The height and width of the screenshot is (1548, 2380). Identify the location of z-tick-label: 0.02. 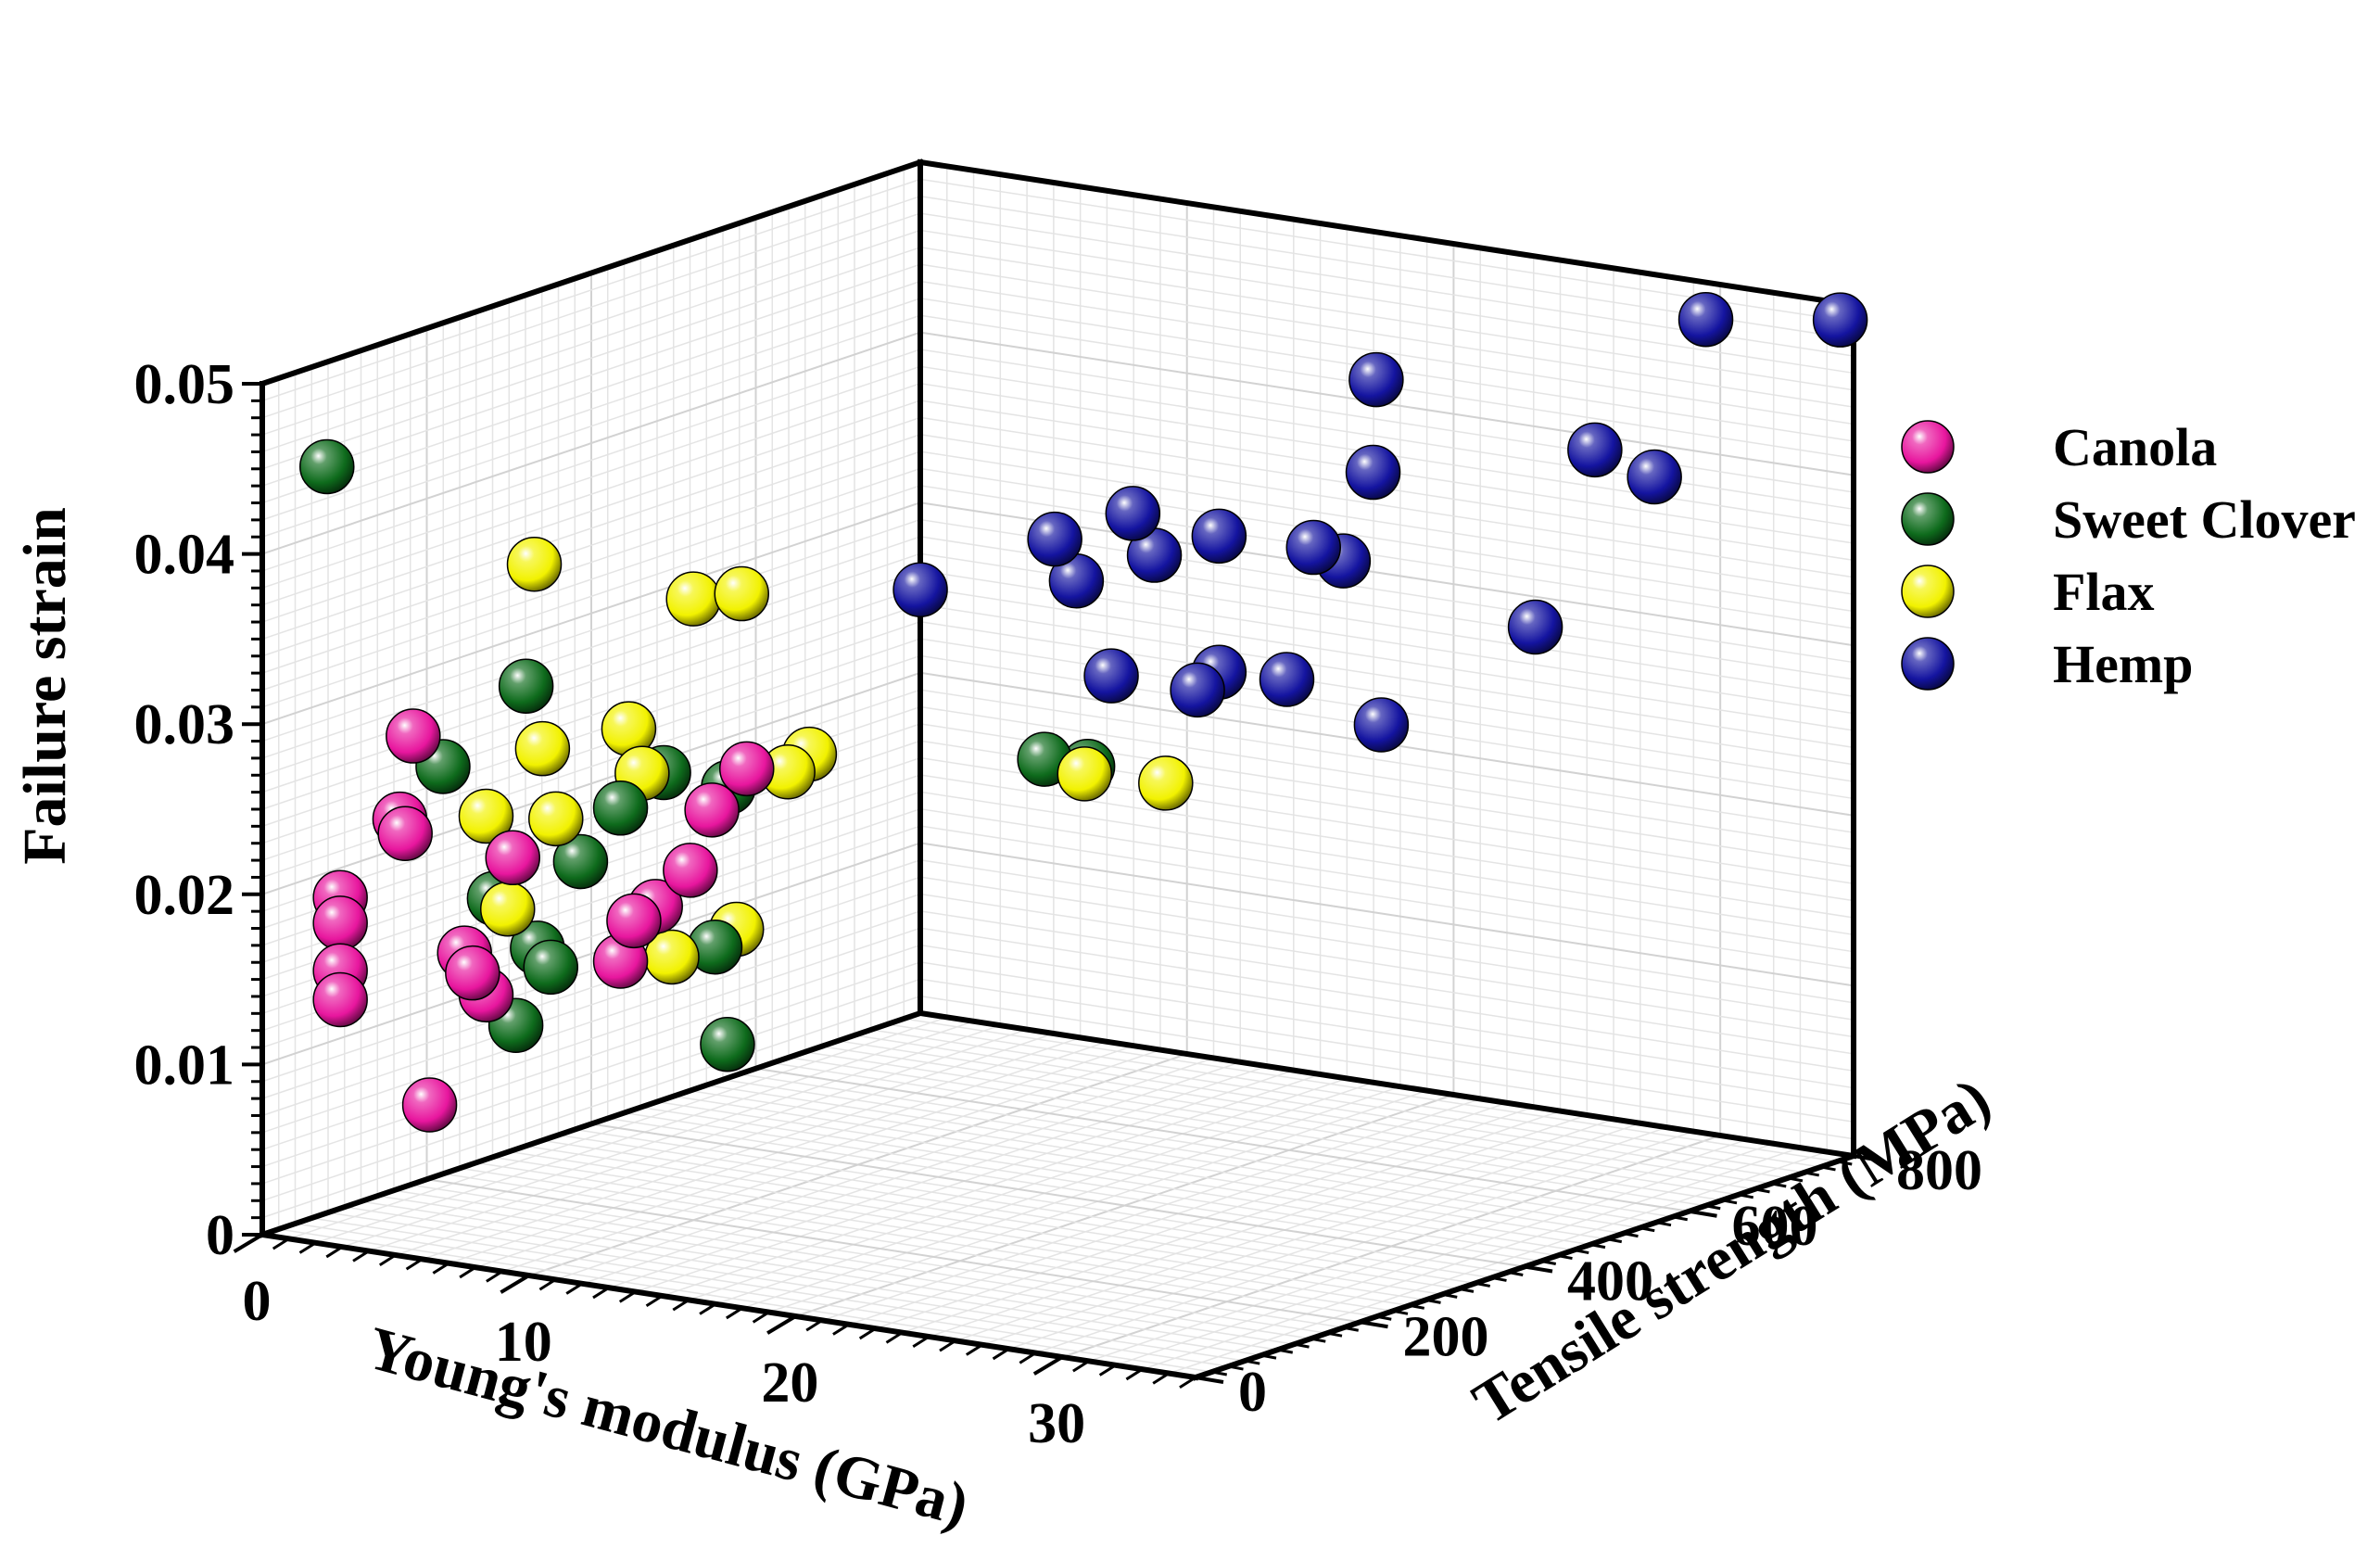
(184, 895).